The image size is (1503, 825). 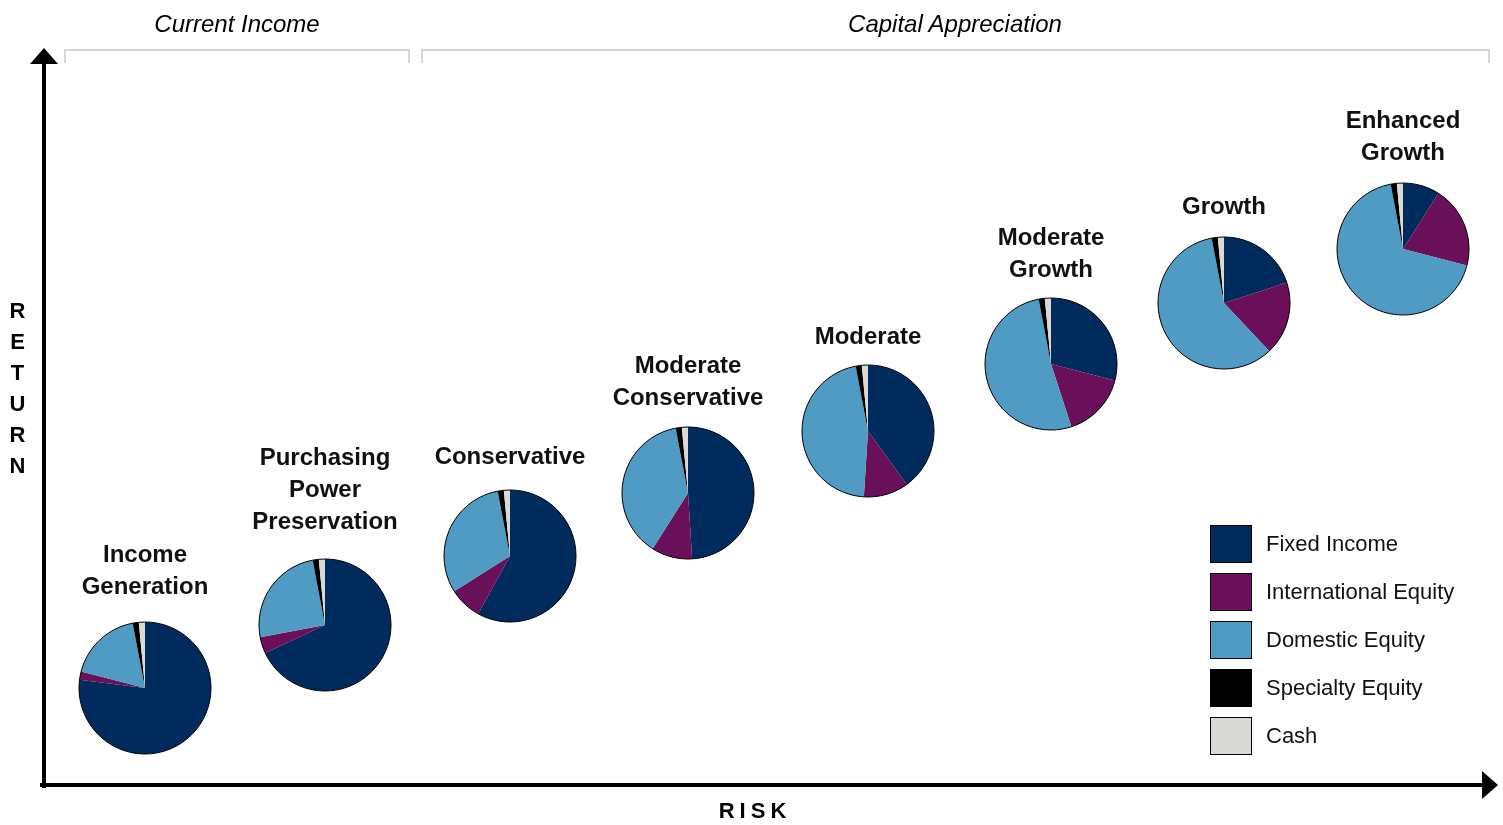 What do you see at coordinates (1292, 736) in the screenshot?
I see `legend-label: Cash` at bounding box center [1292, 736].